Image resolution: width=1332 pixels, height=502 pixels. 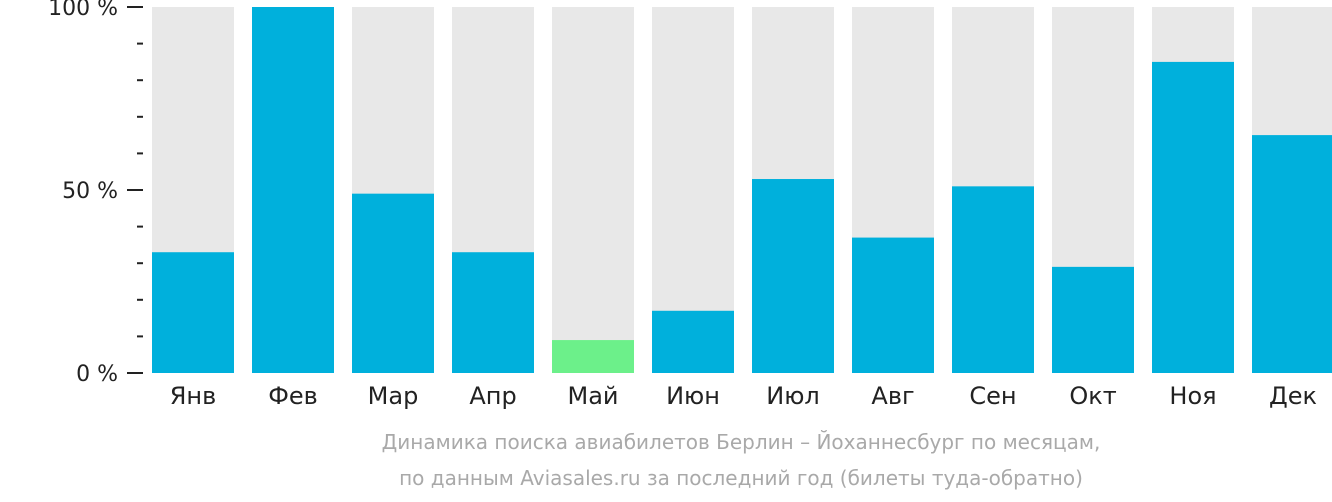 I want to click on x-tick-label: Апр, so click(x=492, y=396).